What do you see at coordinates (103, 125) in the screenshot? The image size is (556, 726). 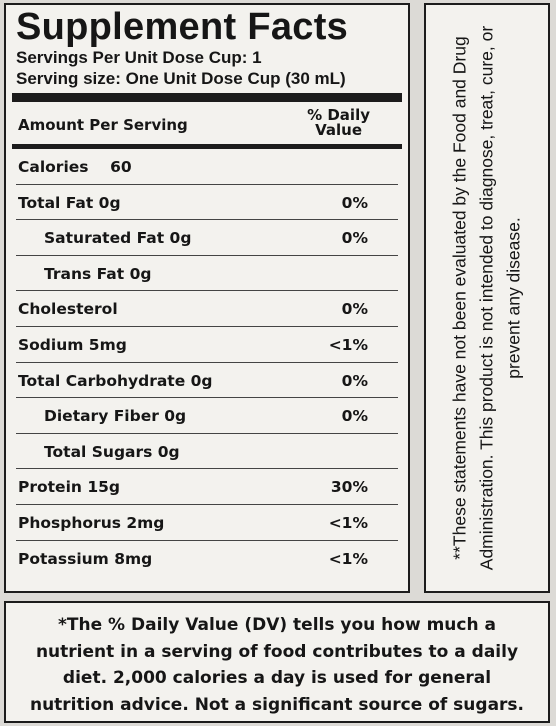 I see `amount-per-serving-label: Amount Per Serving` at bounding box center [103, 125].